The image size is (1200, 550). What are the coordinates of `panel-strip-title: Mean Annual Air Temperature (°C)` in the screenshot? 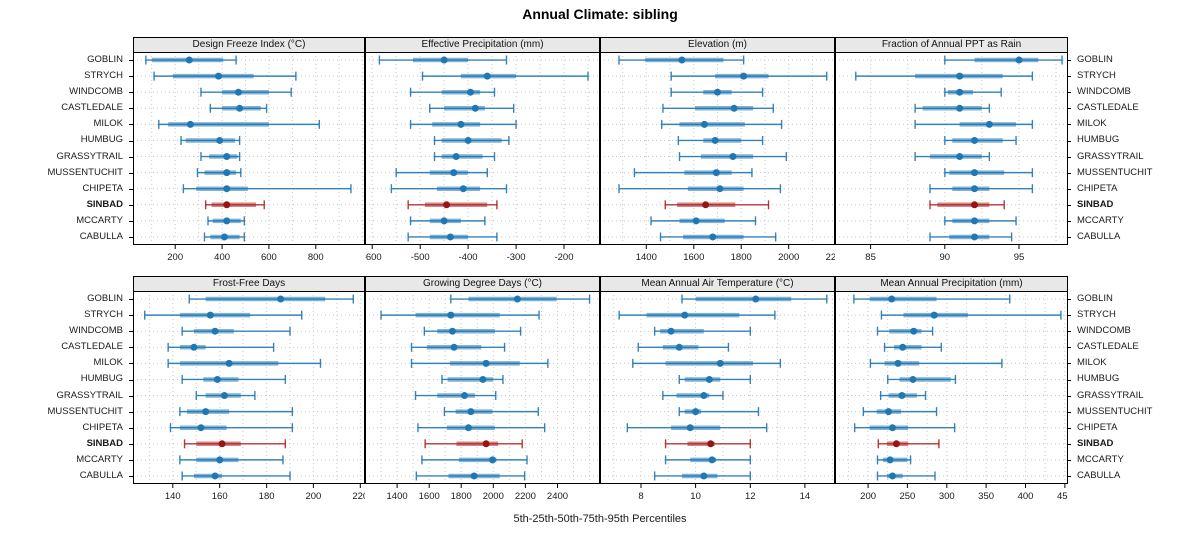 It's located at (717, 284).